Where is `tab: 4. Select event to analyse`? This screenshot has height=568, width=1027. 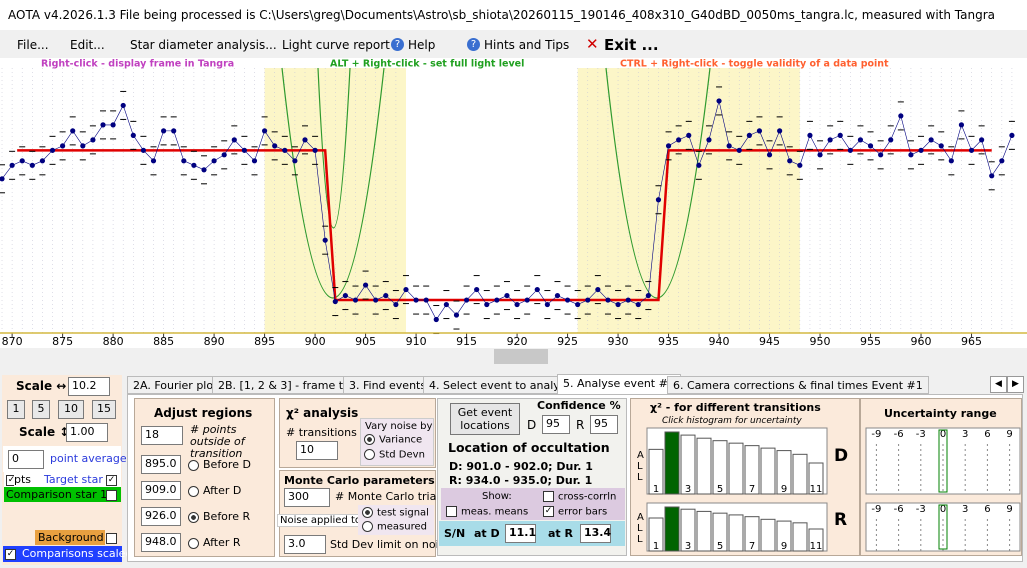
tab: 4. Select event to analyse is located at coordinates (501, 385).